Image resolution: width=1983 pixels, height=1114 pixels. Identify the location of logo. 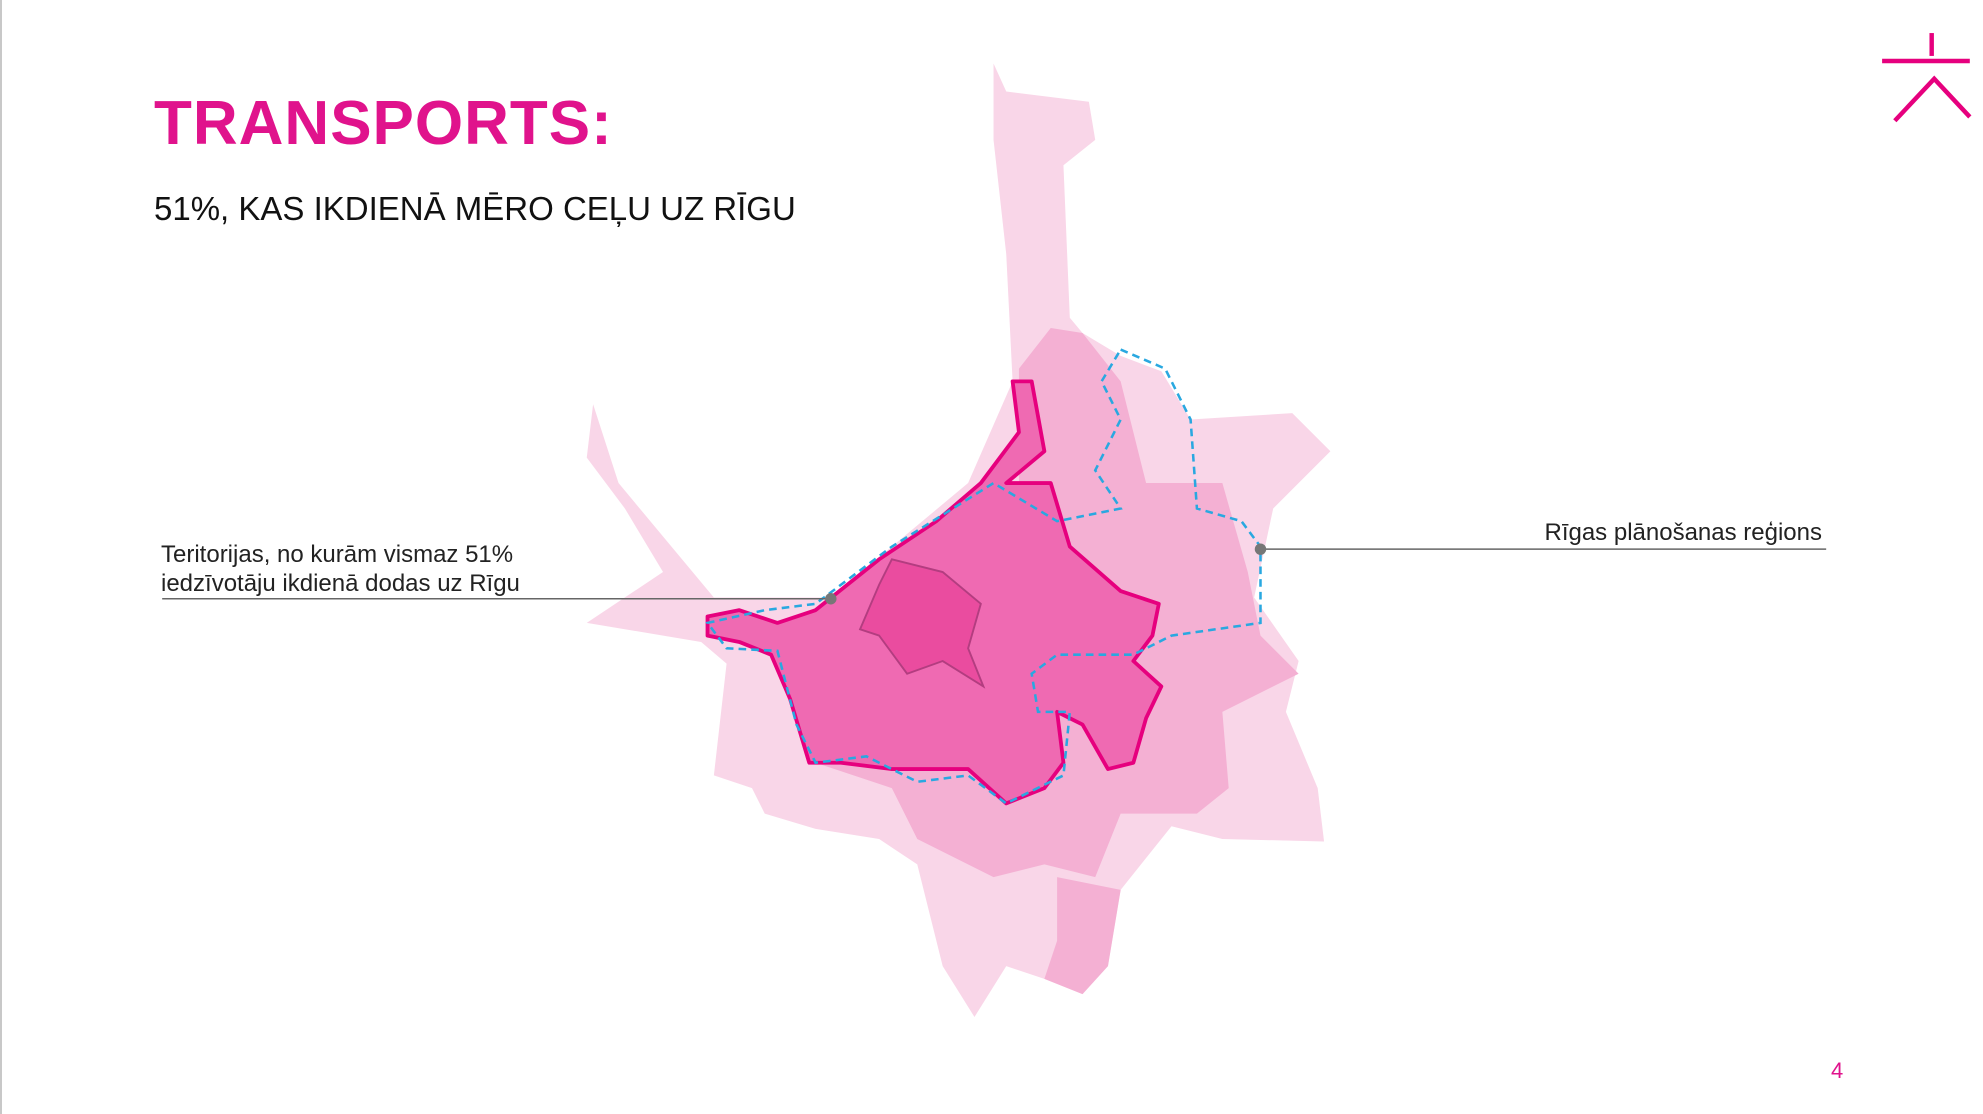
(1927, 78).